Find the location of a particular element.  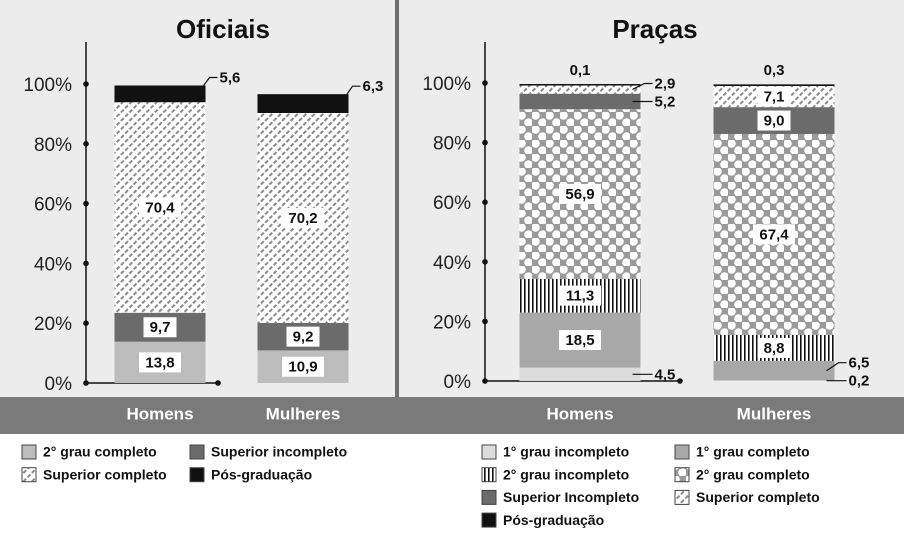

value-label: 9,2 is located at coordinates (303, 337).